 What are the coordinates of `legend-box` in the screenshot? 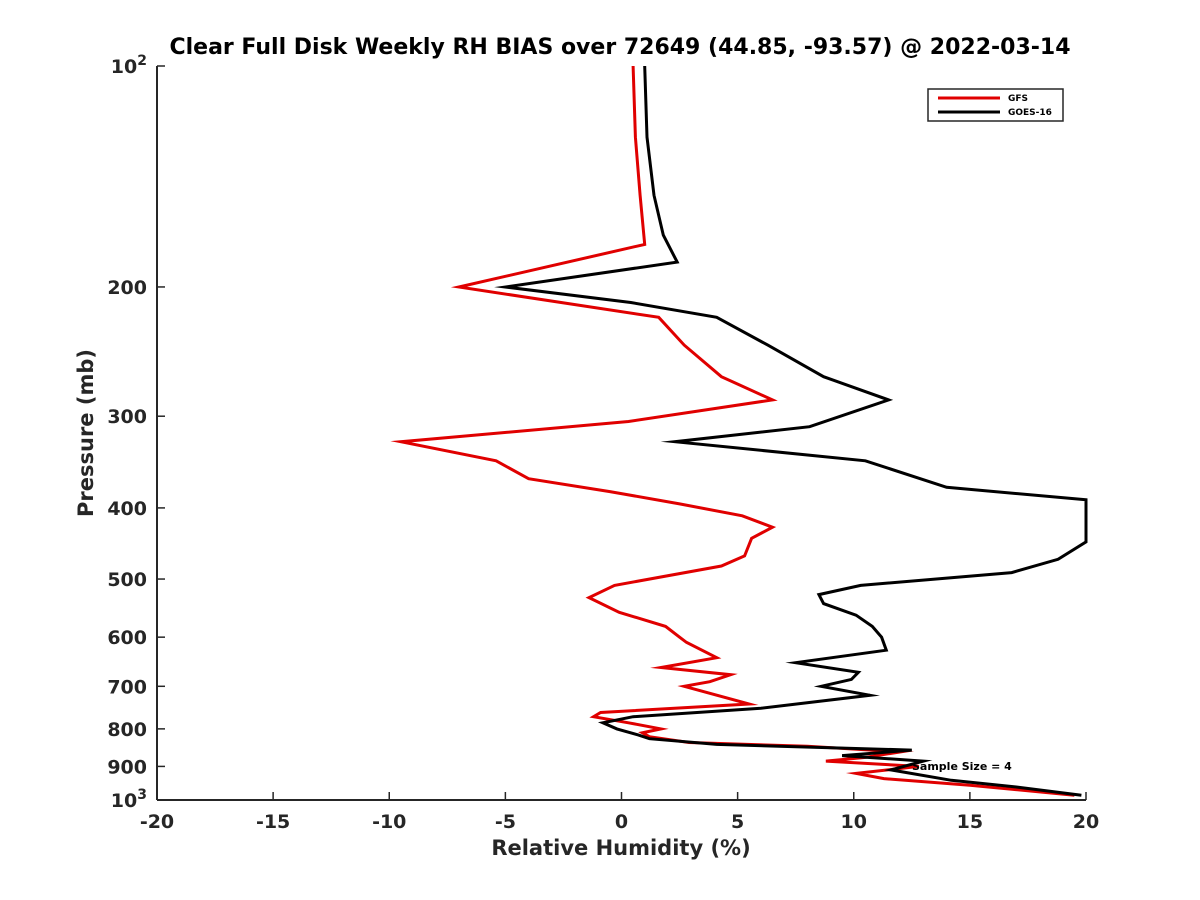 It's located at (995, 105).